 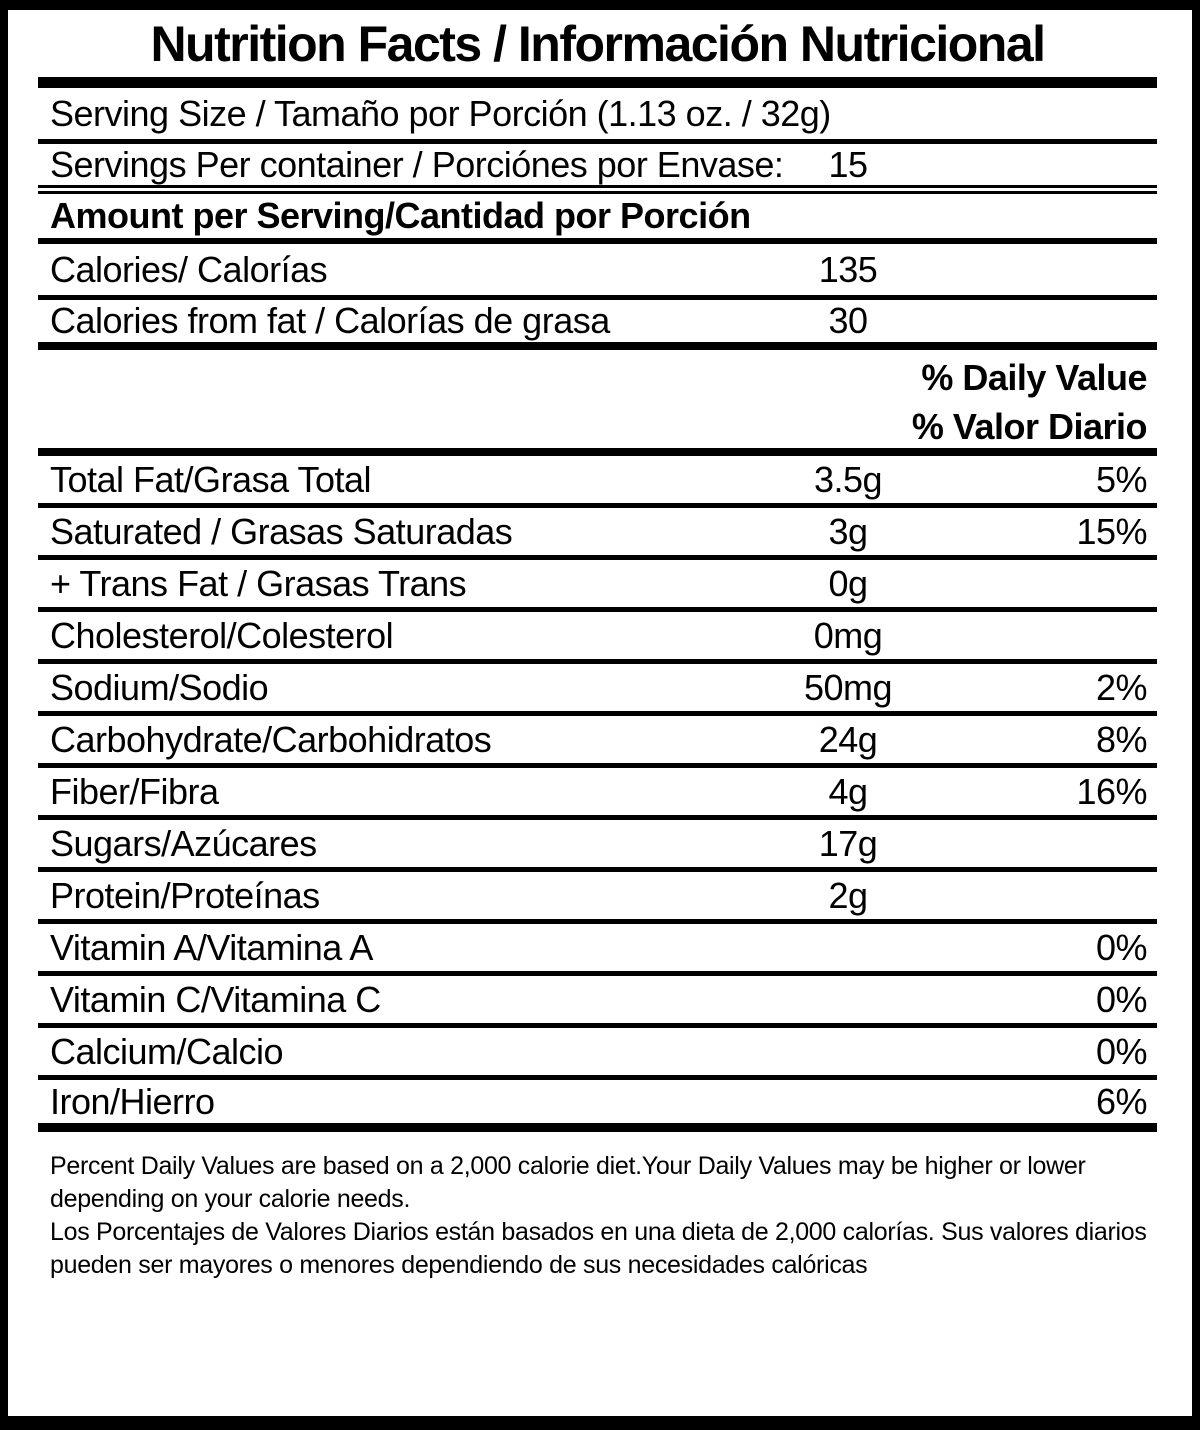 What do you see at coordinates (1121, 739) in the screenshot?
I see `nutrient-daily-value: 8%` at bounding box center [1121, 739].